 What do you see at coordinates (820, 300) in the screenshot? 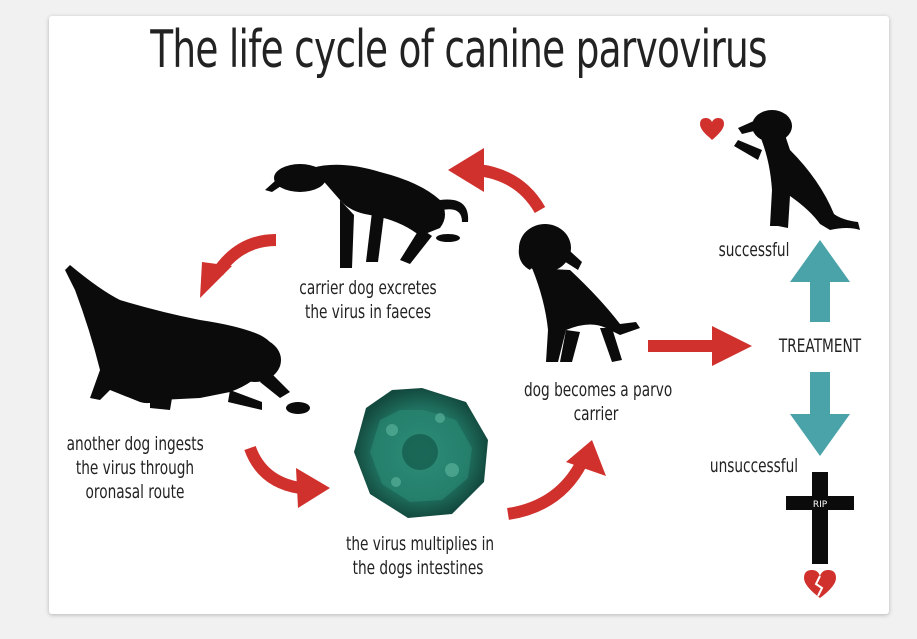
I see `arrow-up-shaft` at bounding box center [820, 300].